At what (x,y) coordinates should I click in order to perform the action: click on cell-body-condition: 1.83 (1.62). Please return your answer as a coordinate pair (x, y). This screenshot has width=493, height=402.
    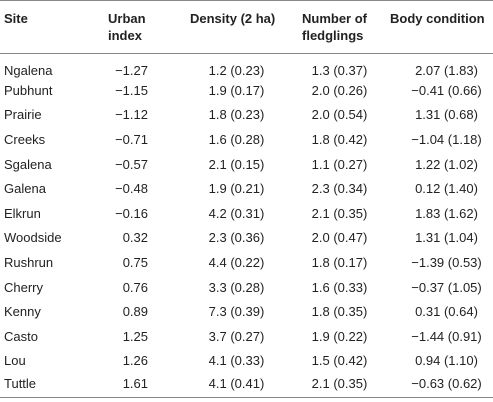
    Looking at the image, I should click on (446, 213).